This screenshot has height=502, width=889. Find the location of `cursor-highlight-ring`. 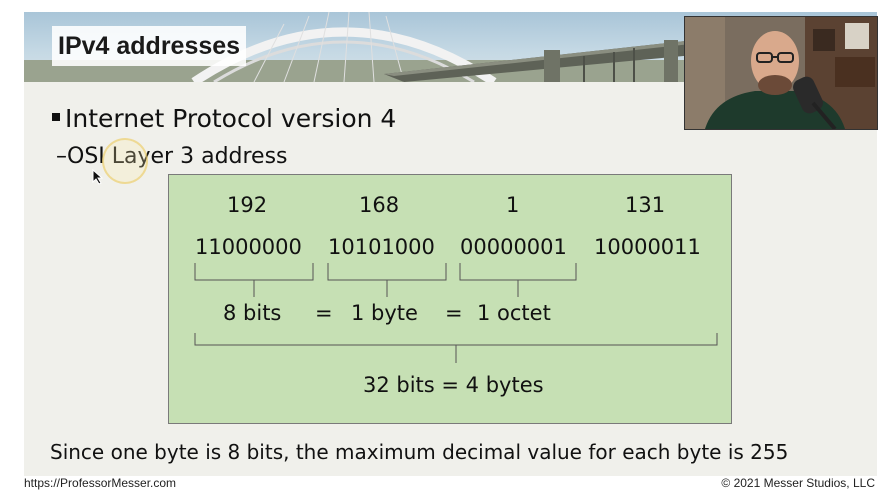

cursor-highlight-ring is located at coordinates (125, 161).